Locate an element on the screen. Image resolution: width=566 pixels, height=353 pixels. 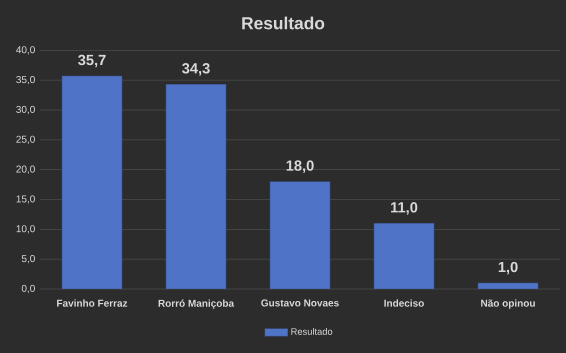
y-tick-label: 5,0 is located at coordinates (28, 259).